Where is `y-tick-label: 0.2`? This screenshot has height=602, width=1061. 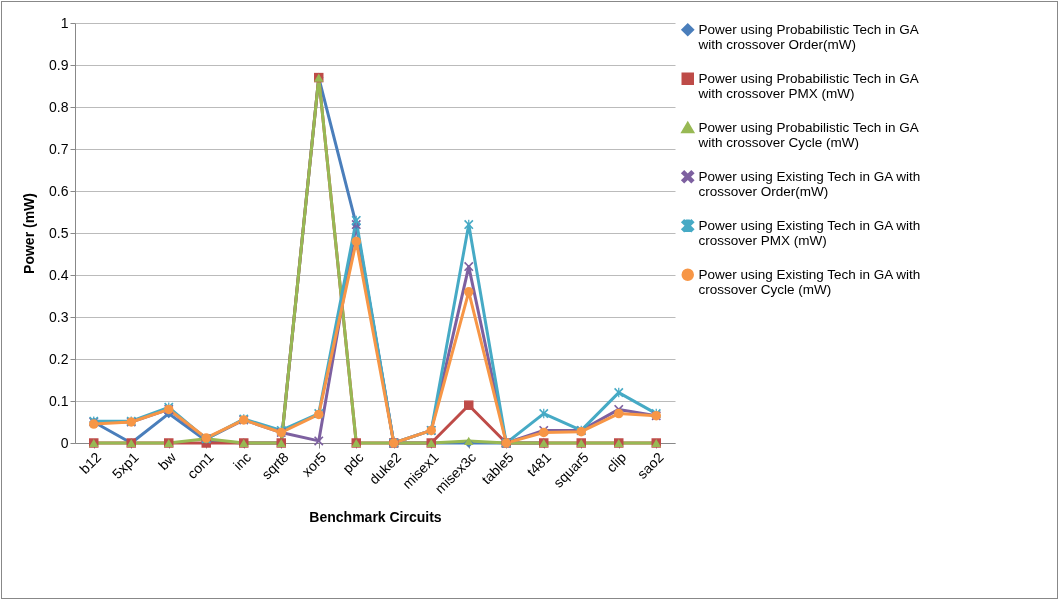
y-tick-label: 0.2 is located at coordinates (59, 358).